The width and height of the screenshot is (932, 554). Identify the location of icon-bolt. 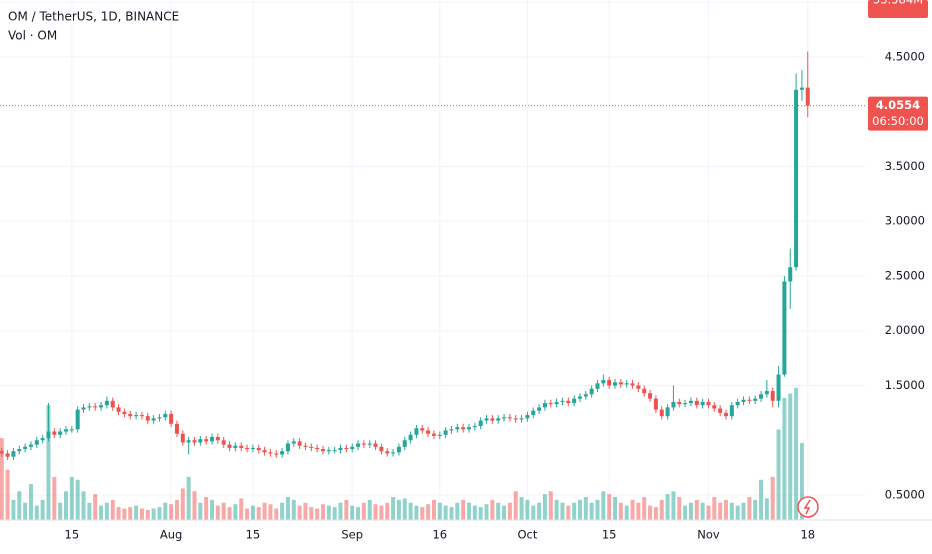
(807, 507).